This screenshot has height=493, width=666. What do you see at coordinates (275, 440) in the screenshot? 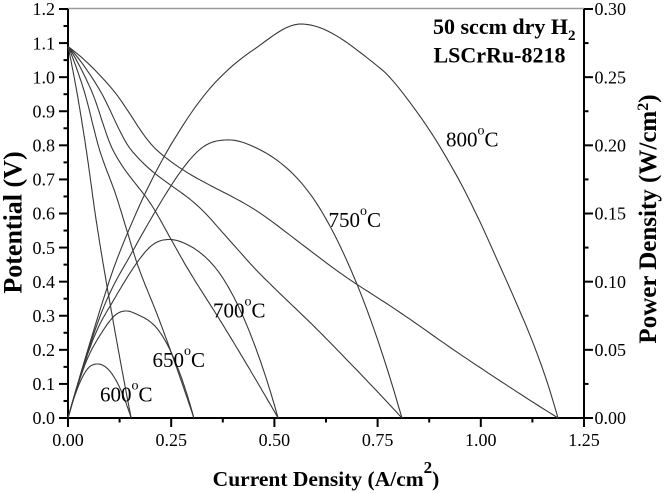
I see `svg-text: 0.50` at bounding box center [275, 440].